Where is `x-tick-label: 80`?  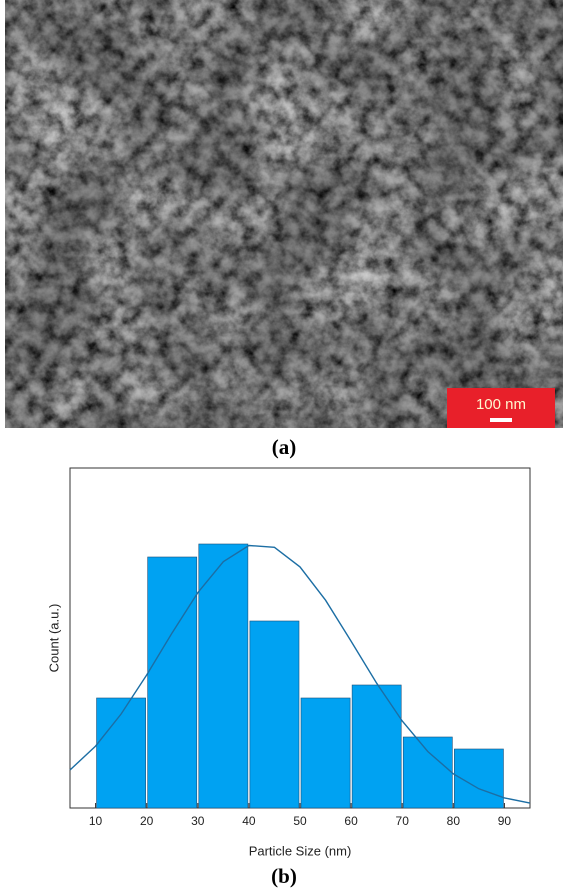
x-tick-label: 80 is located at coordinates (454, 821).